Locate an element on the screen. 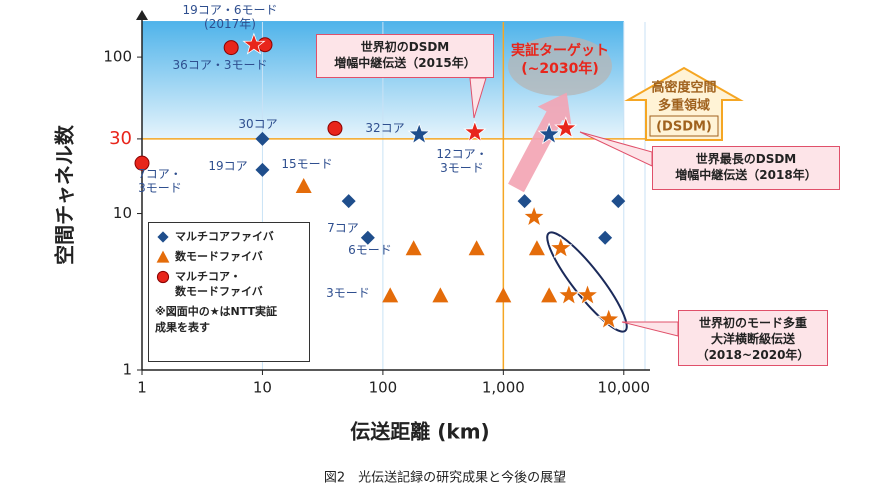 This screenshot has height=500, width=890. point-label: 7コア is located at coordinates (343, 228).